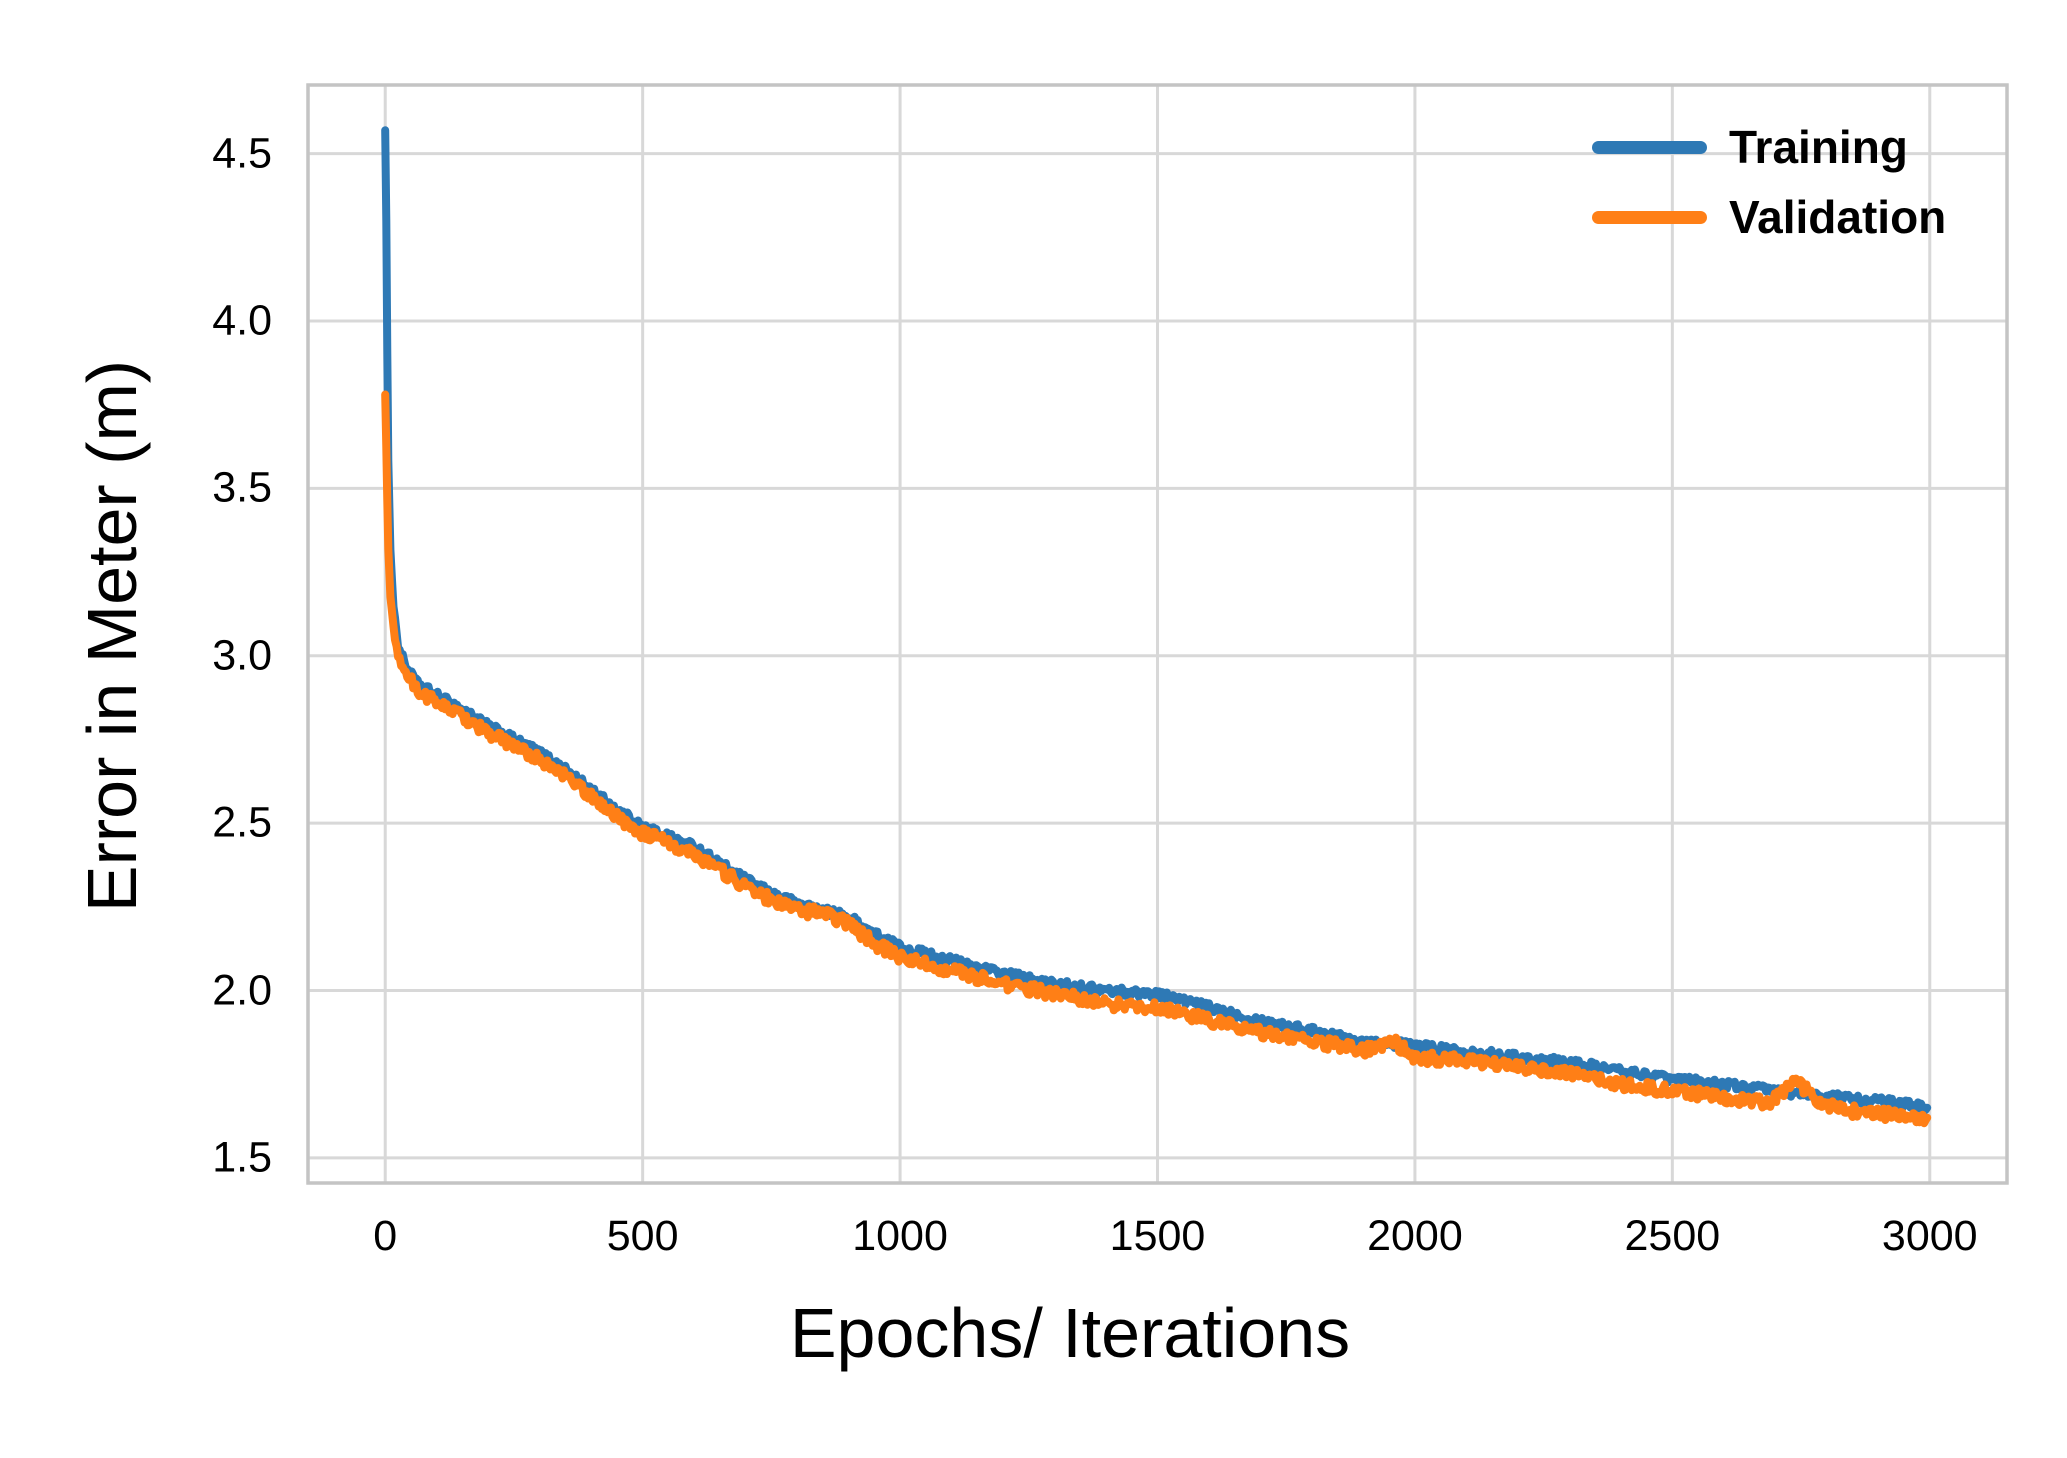 The image size is (2067, 1458). Describe the element at coordinates (242, 655) in the screenshot. I see `y-tick-label: 3.0` at that location.